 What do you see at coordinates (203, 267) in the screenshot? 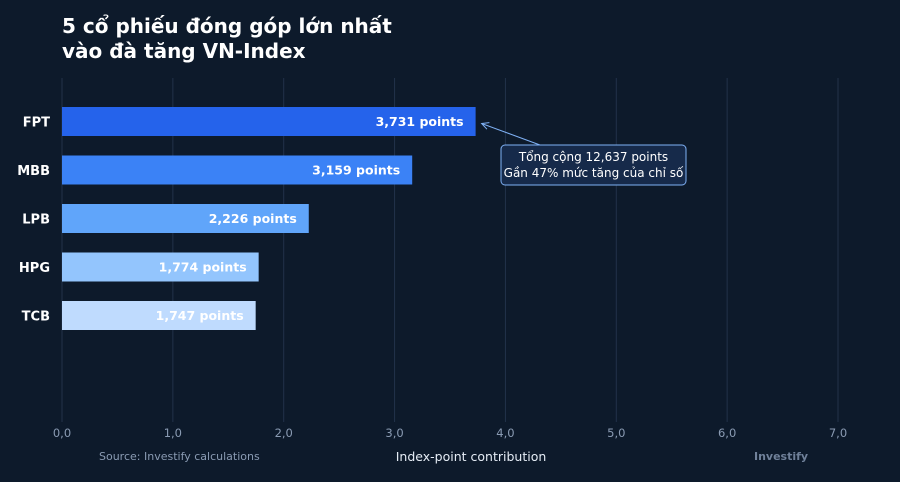
I see `bar-value-label: 1,774 points` at bounding box center [203, 267].